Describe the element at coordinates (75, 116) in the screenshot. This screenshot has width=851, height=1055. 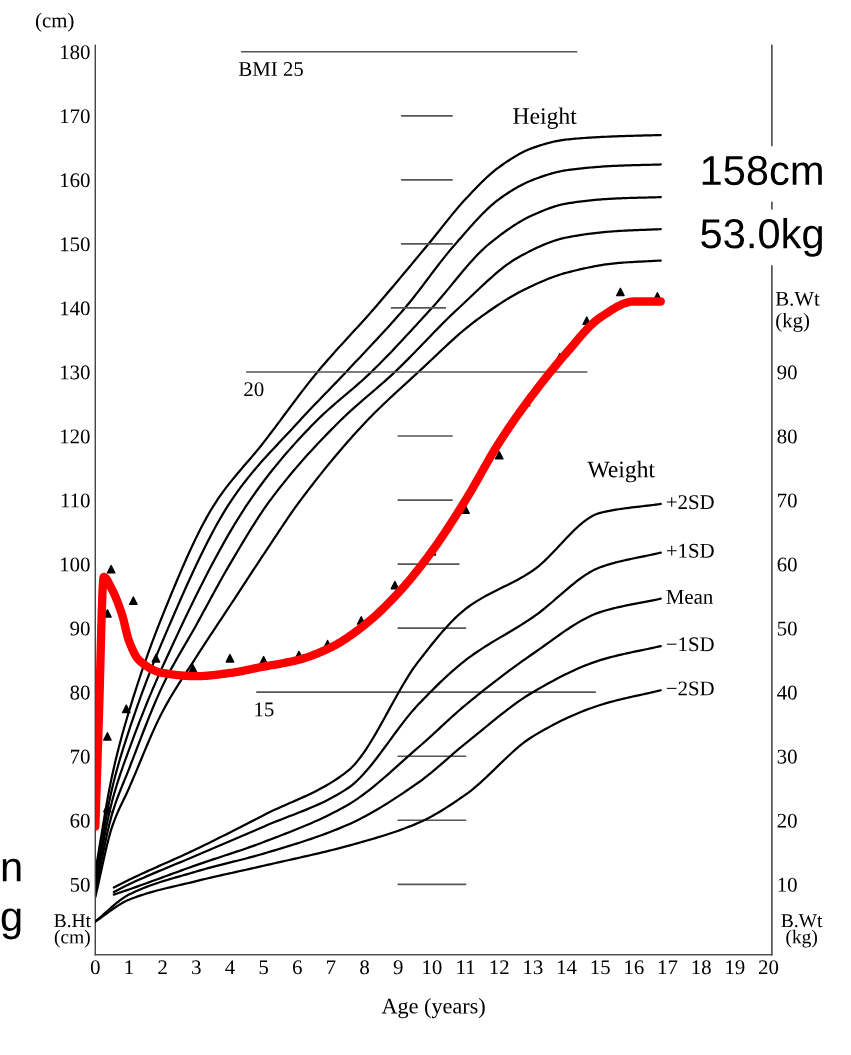
I see `y-tick-label: 170` at that location.